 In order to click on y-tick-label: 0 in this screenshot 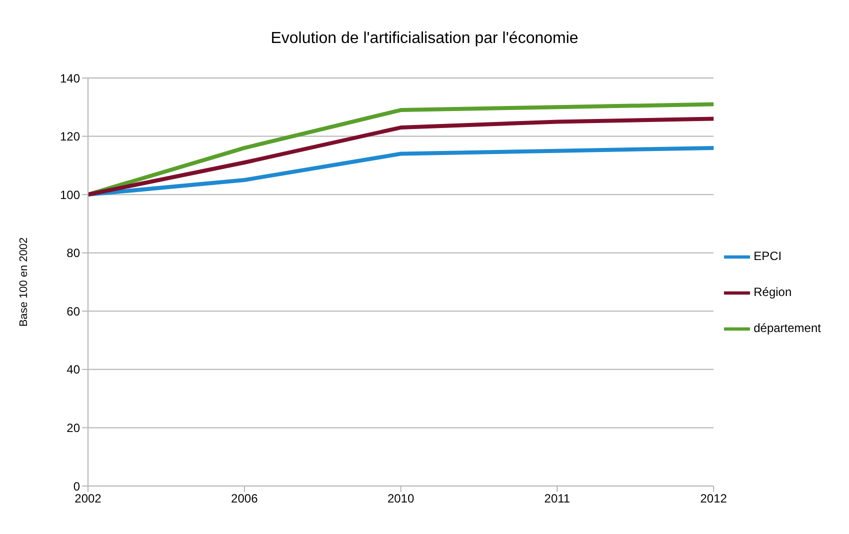, I will do `click(76, 486)`.